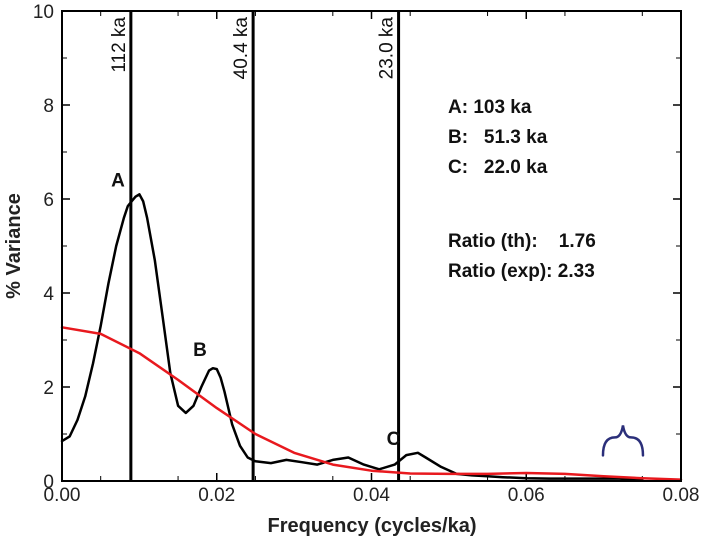 Image resolution: width=706 pixels, height=538 pixels. What do you see at coordinates (43, 12) in the screenshot?
I see `y-tick-label: 10` at bounding box center [43, 12].